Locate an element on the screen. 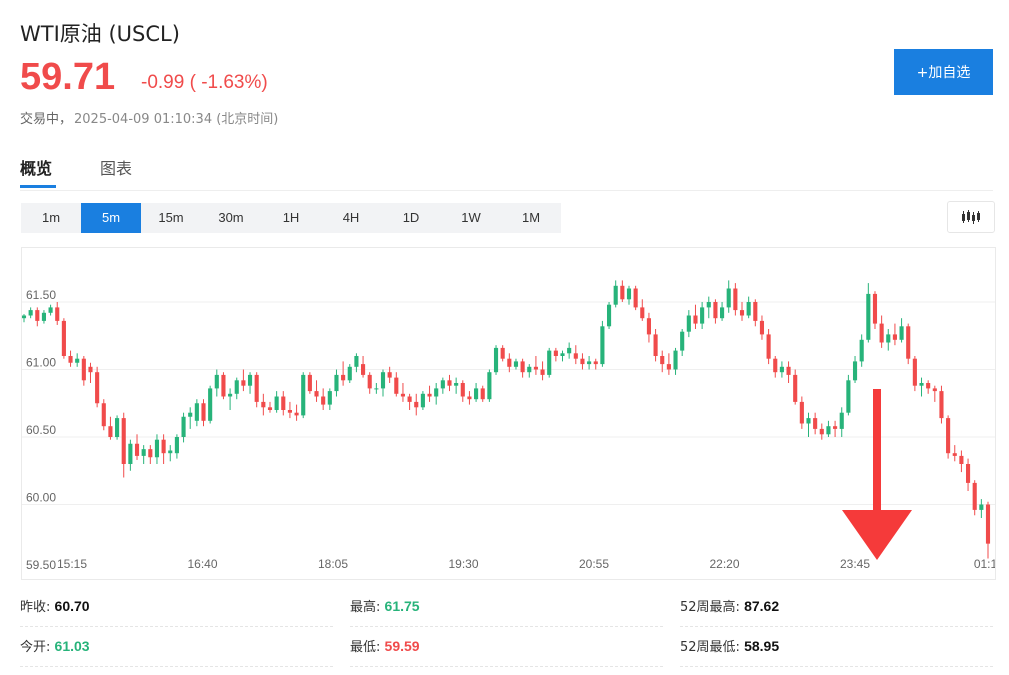 The image size is (1009, 675). y-tick-label: 59.50 is located at coordinates (41, 565).